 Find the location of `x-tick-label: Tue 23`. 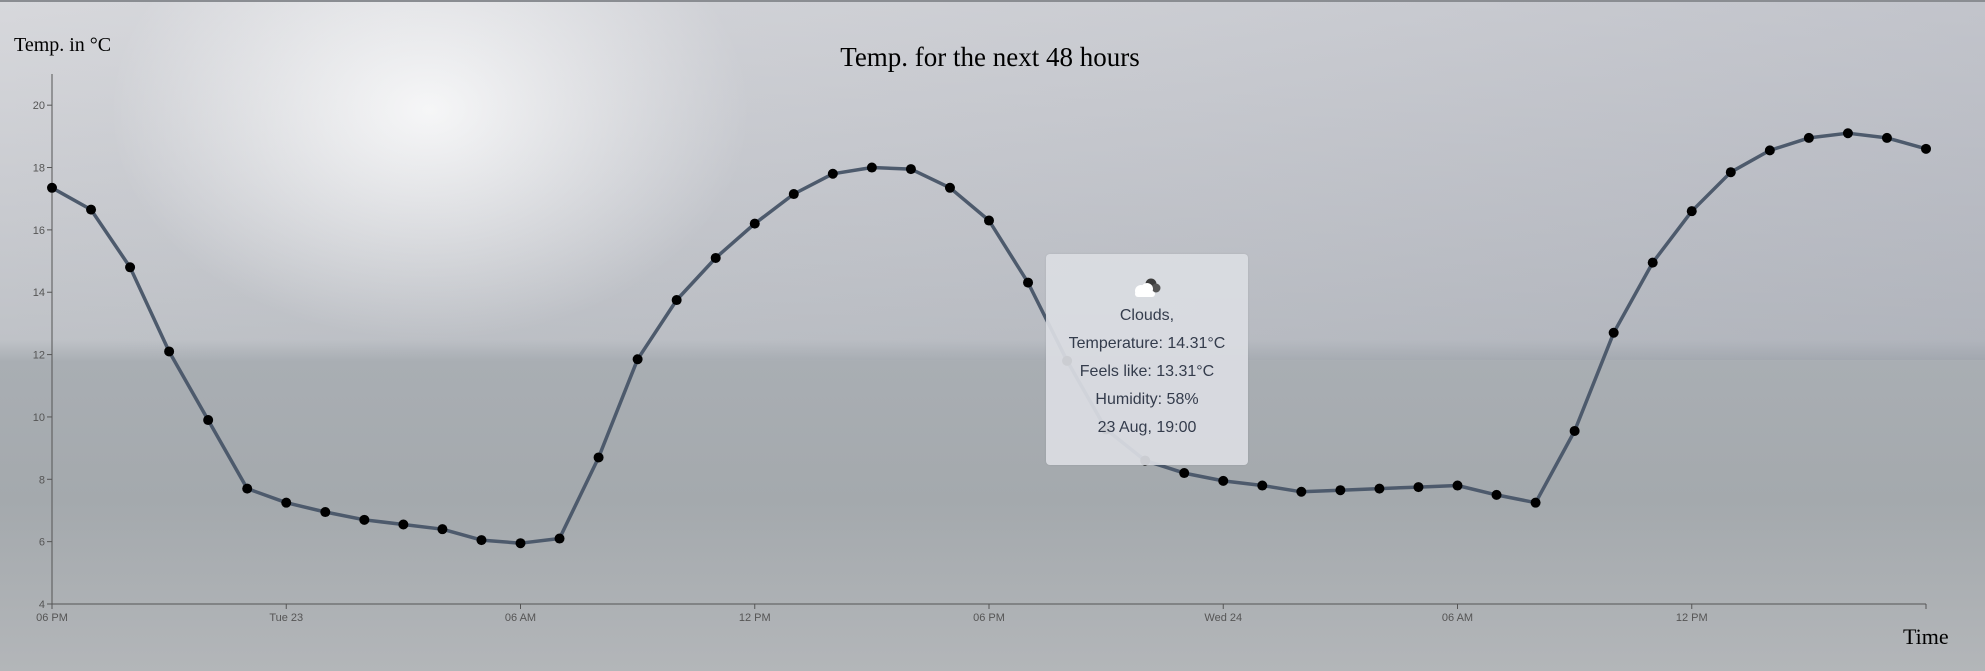

x-tick-label: Tue 23 is located at coordinates (286, 618).